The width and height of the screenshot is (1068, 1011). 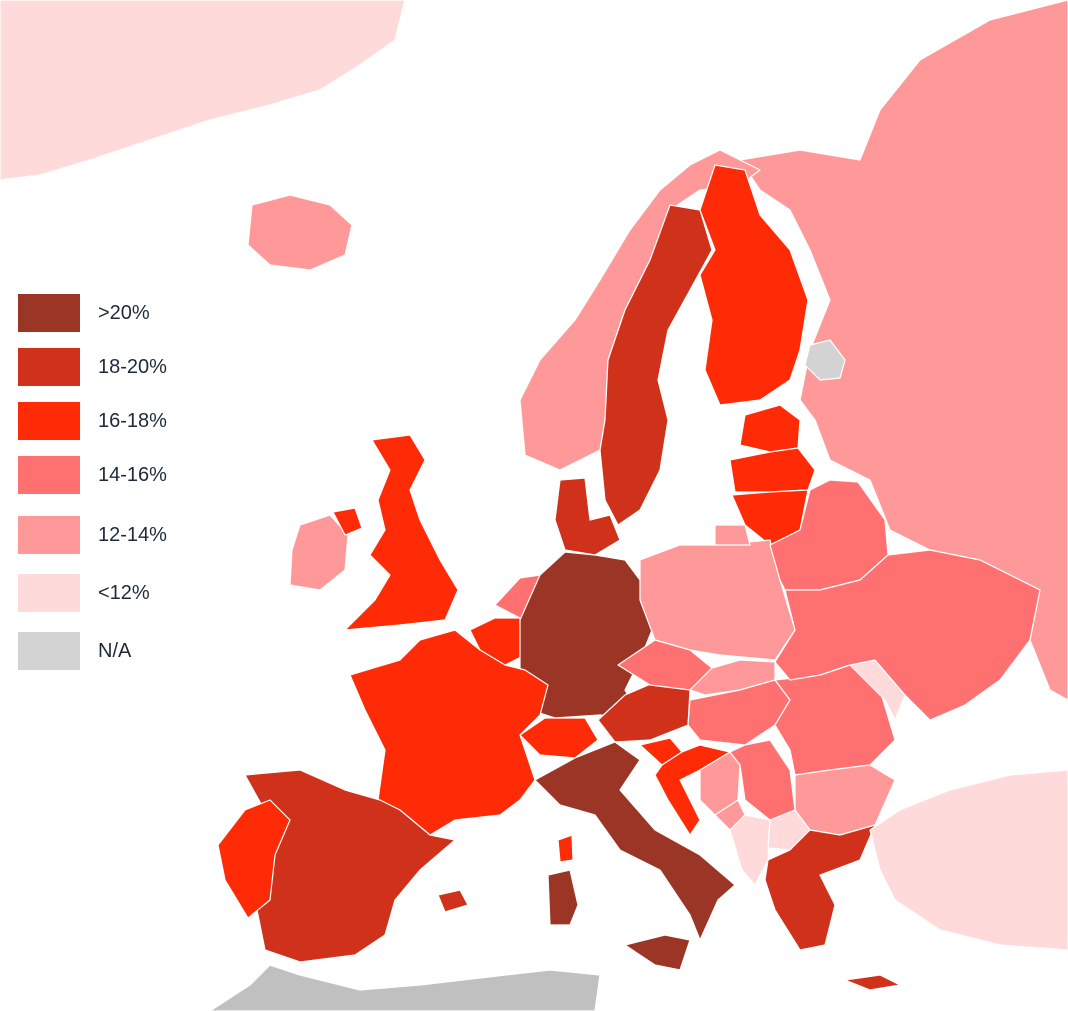 I want to click on region-italy, so click(x=635, y=841).